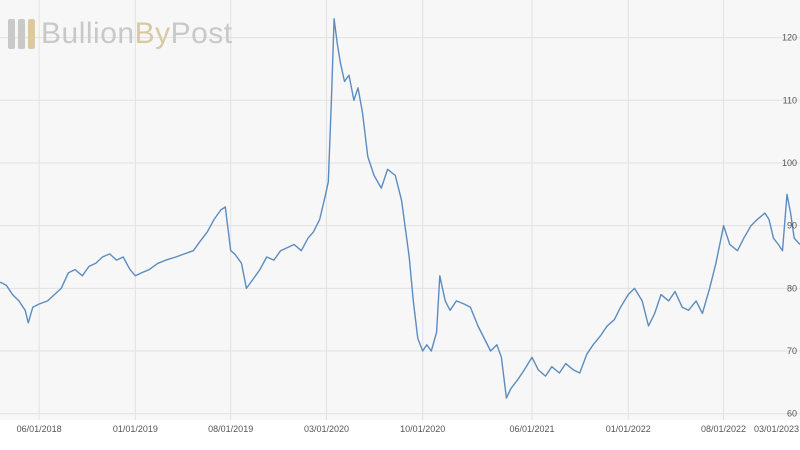 This screenshot has height=450, width=800. What do you see at coordinates (39, 429) in the screenshot?
I see `x-tick-label: 06/01/2018` at bounding box center [39, 429].